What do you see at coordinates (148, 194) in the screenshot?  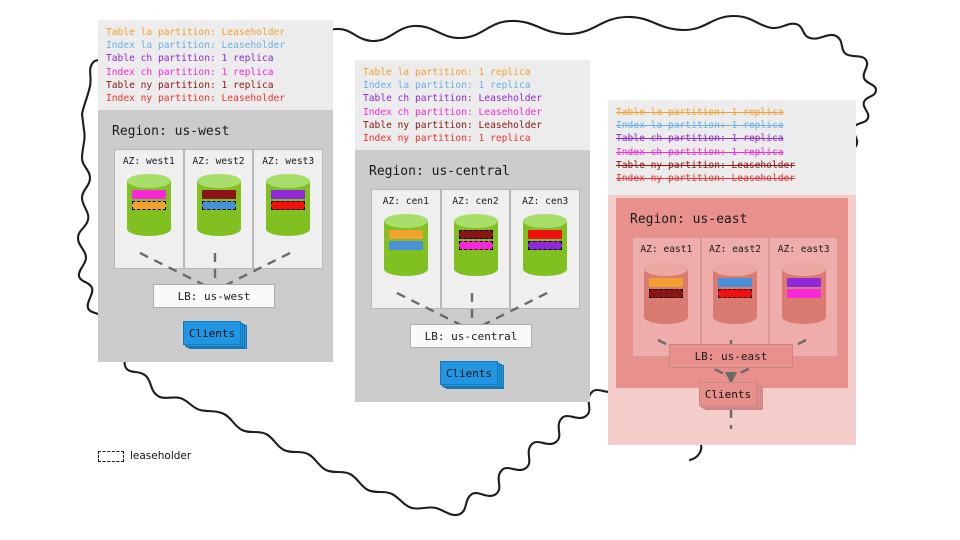 I see `replica-bar-index-ch` at bounding box center [148, 194].